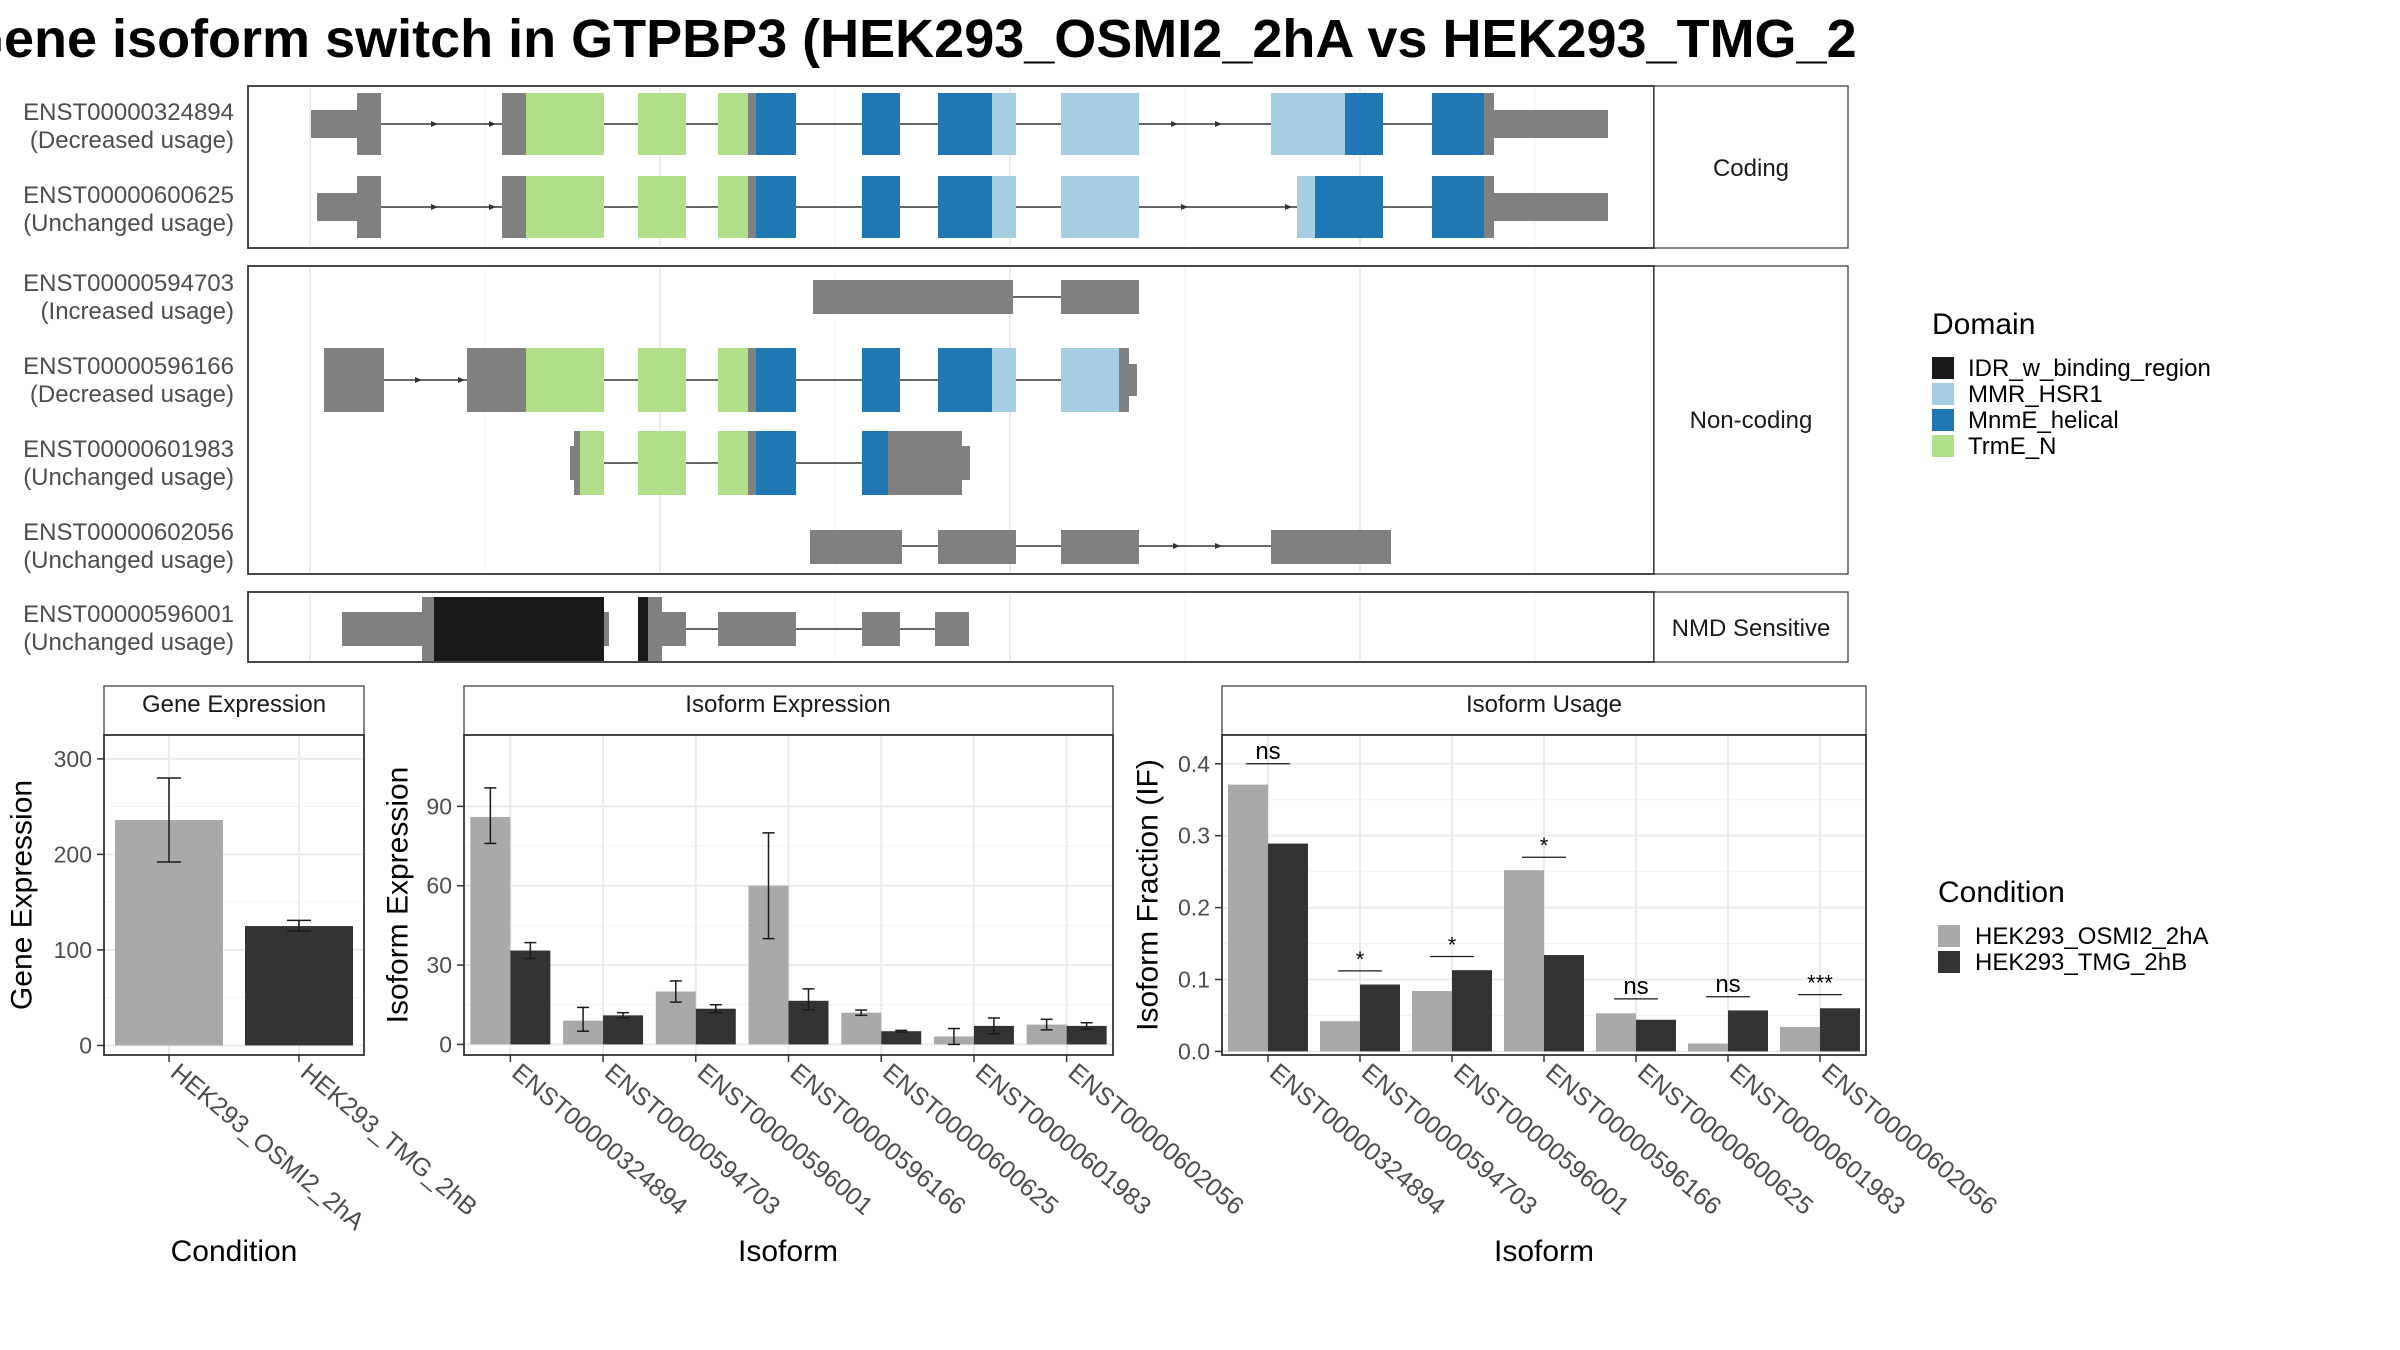 The width and height of the screenshot is (2400, 1350). What do you see at coordinates (770, 463) in the screenshot?
I see `transcript-track-ENST00000601983` at bounding box center [770, 463].